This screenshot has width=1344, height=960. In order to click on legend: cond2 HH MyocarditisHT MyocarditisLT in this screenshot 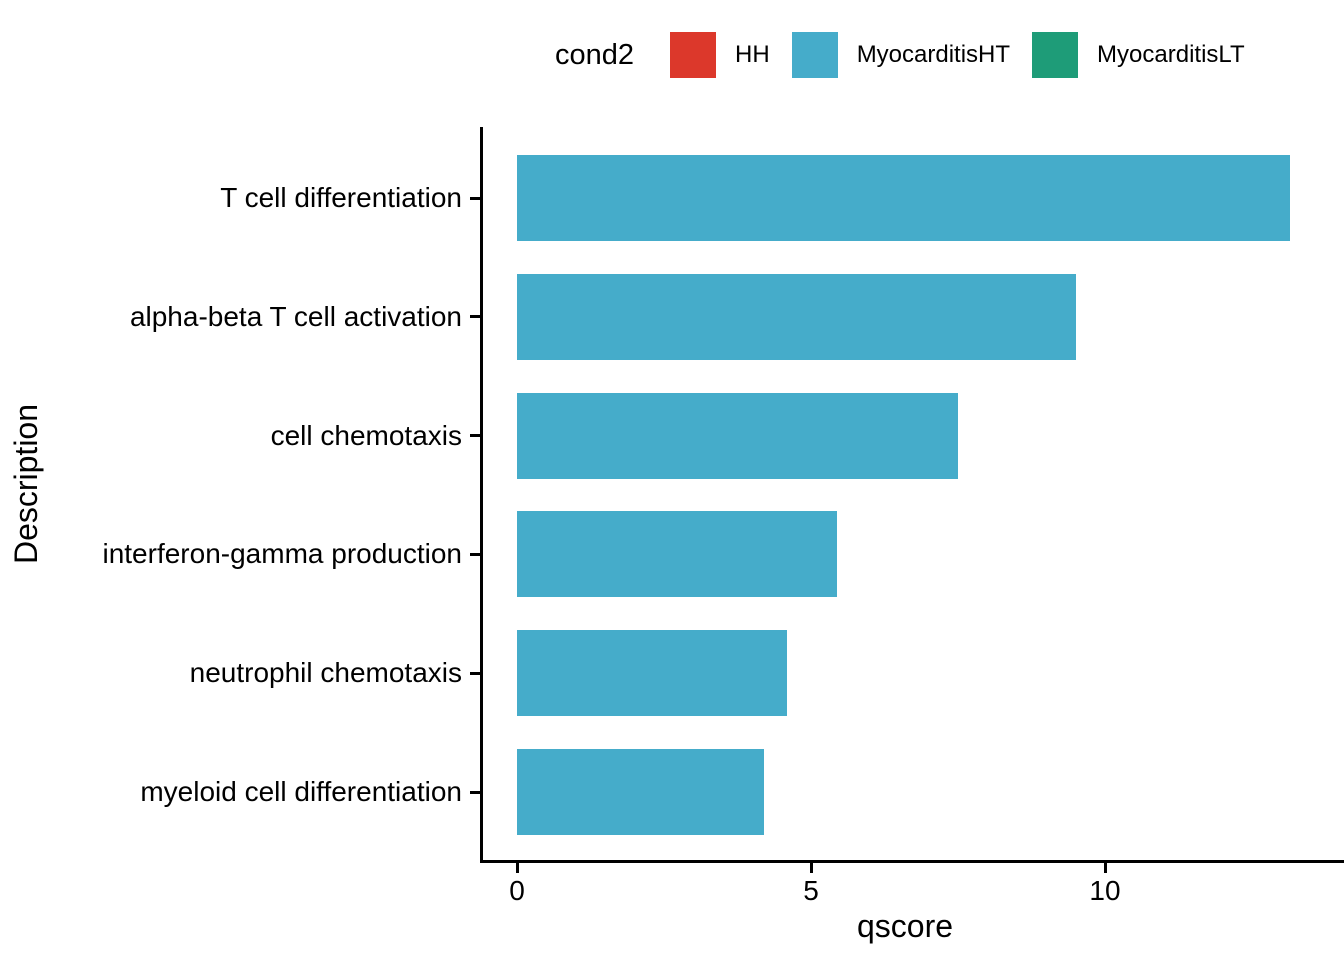, I will do `click(911, 55)`.